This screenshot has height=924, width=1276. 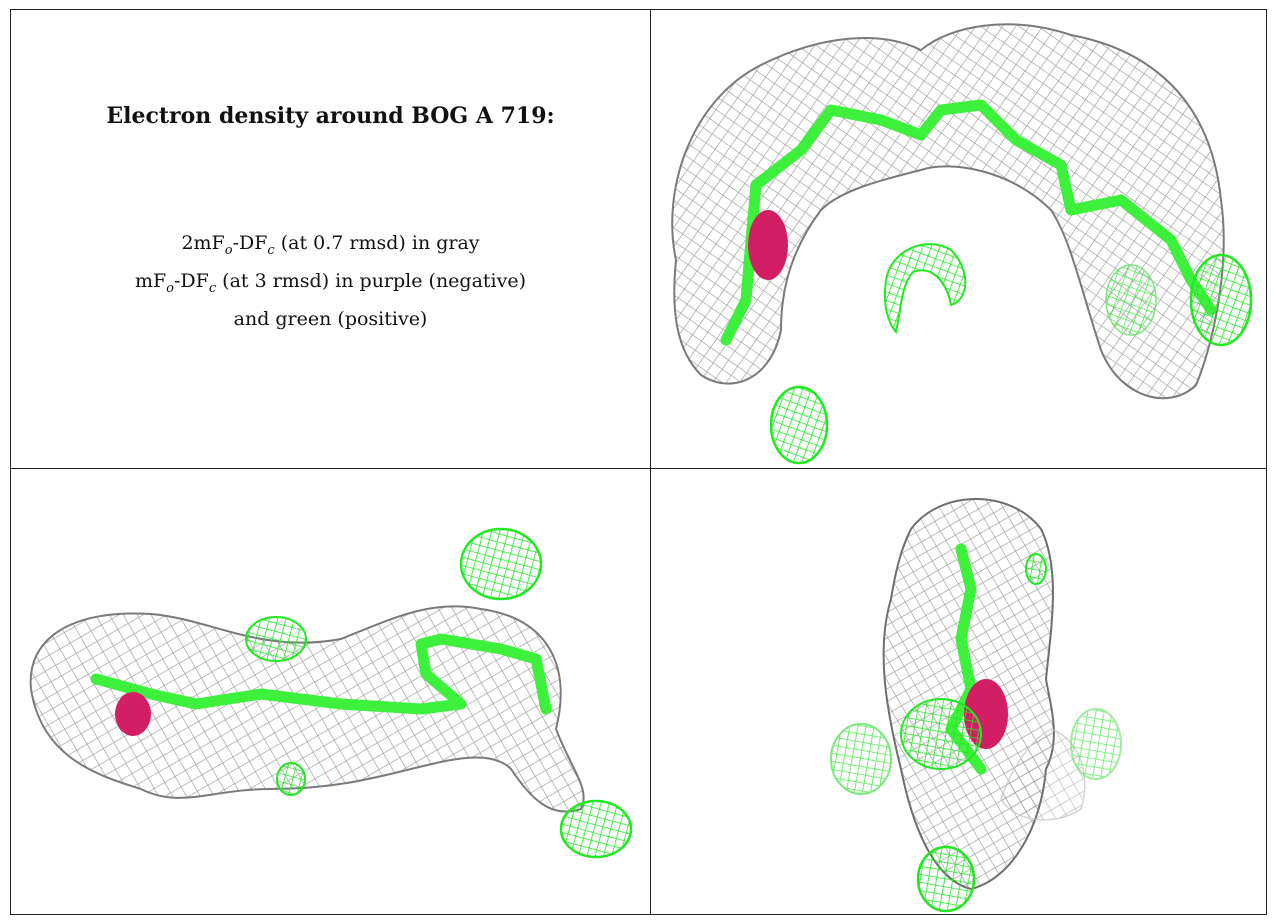 I want to click on legend-line-2fo: 2mFo-DFc (at 0.7 rmsd) in gray, so click(x=330, y=247).